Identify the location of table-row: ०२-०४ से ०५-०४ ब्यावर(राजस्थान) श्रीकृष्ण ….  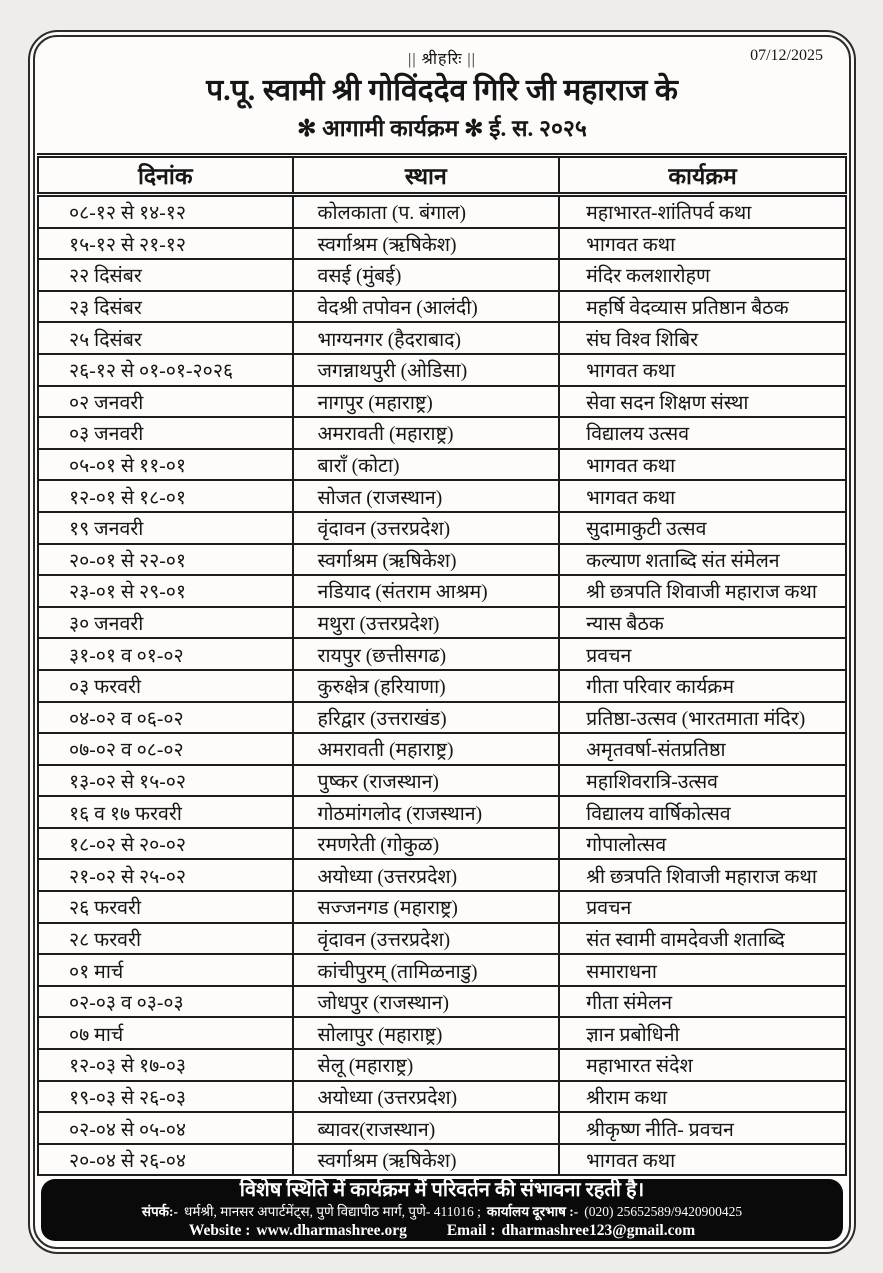
(442, 1128).